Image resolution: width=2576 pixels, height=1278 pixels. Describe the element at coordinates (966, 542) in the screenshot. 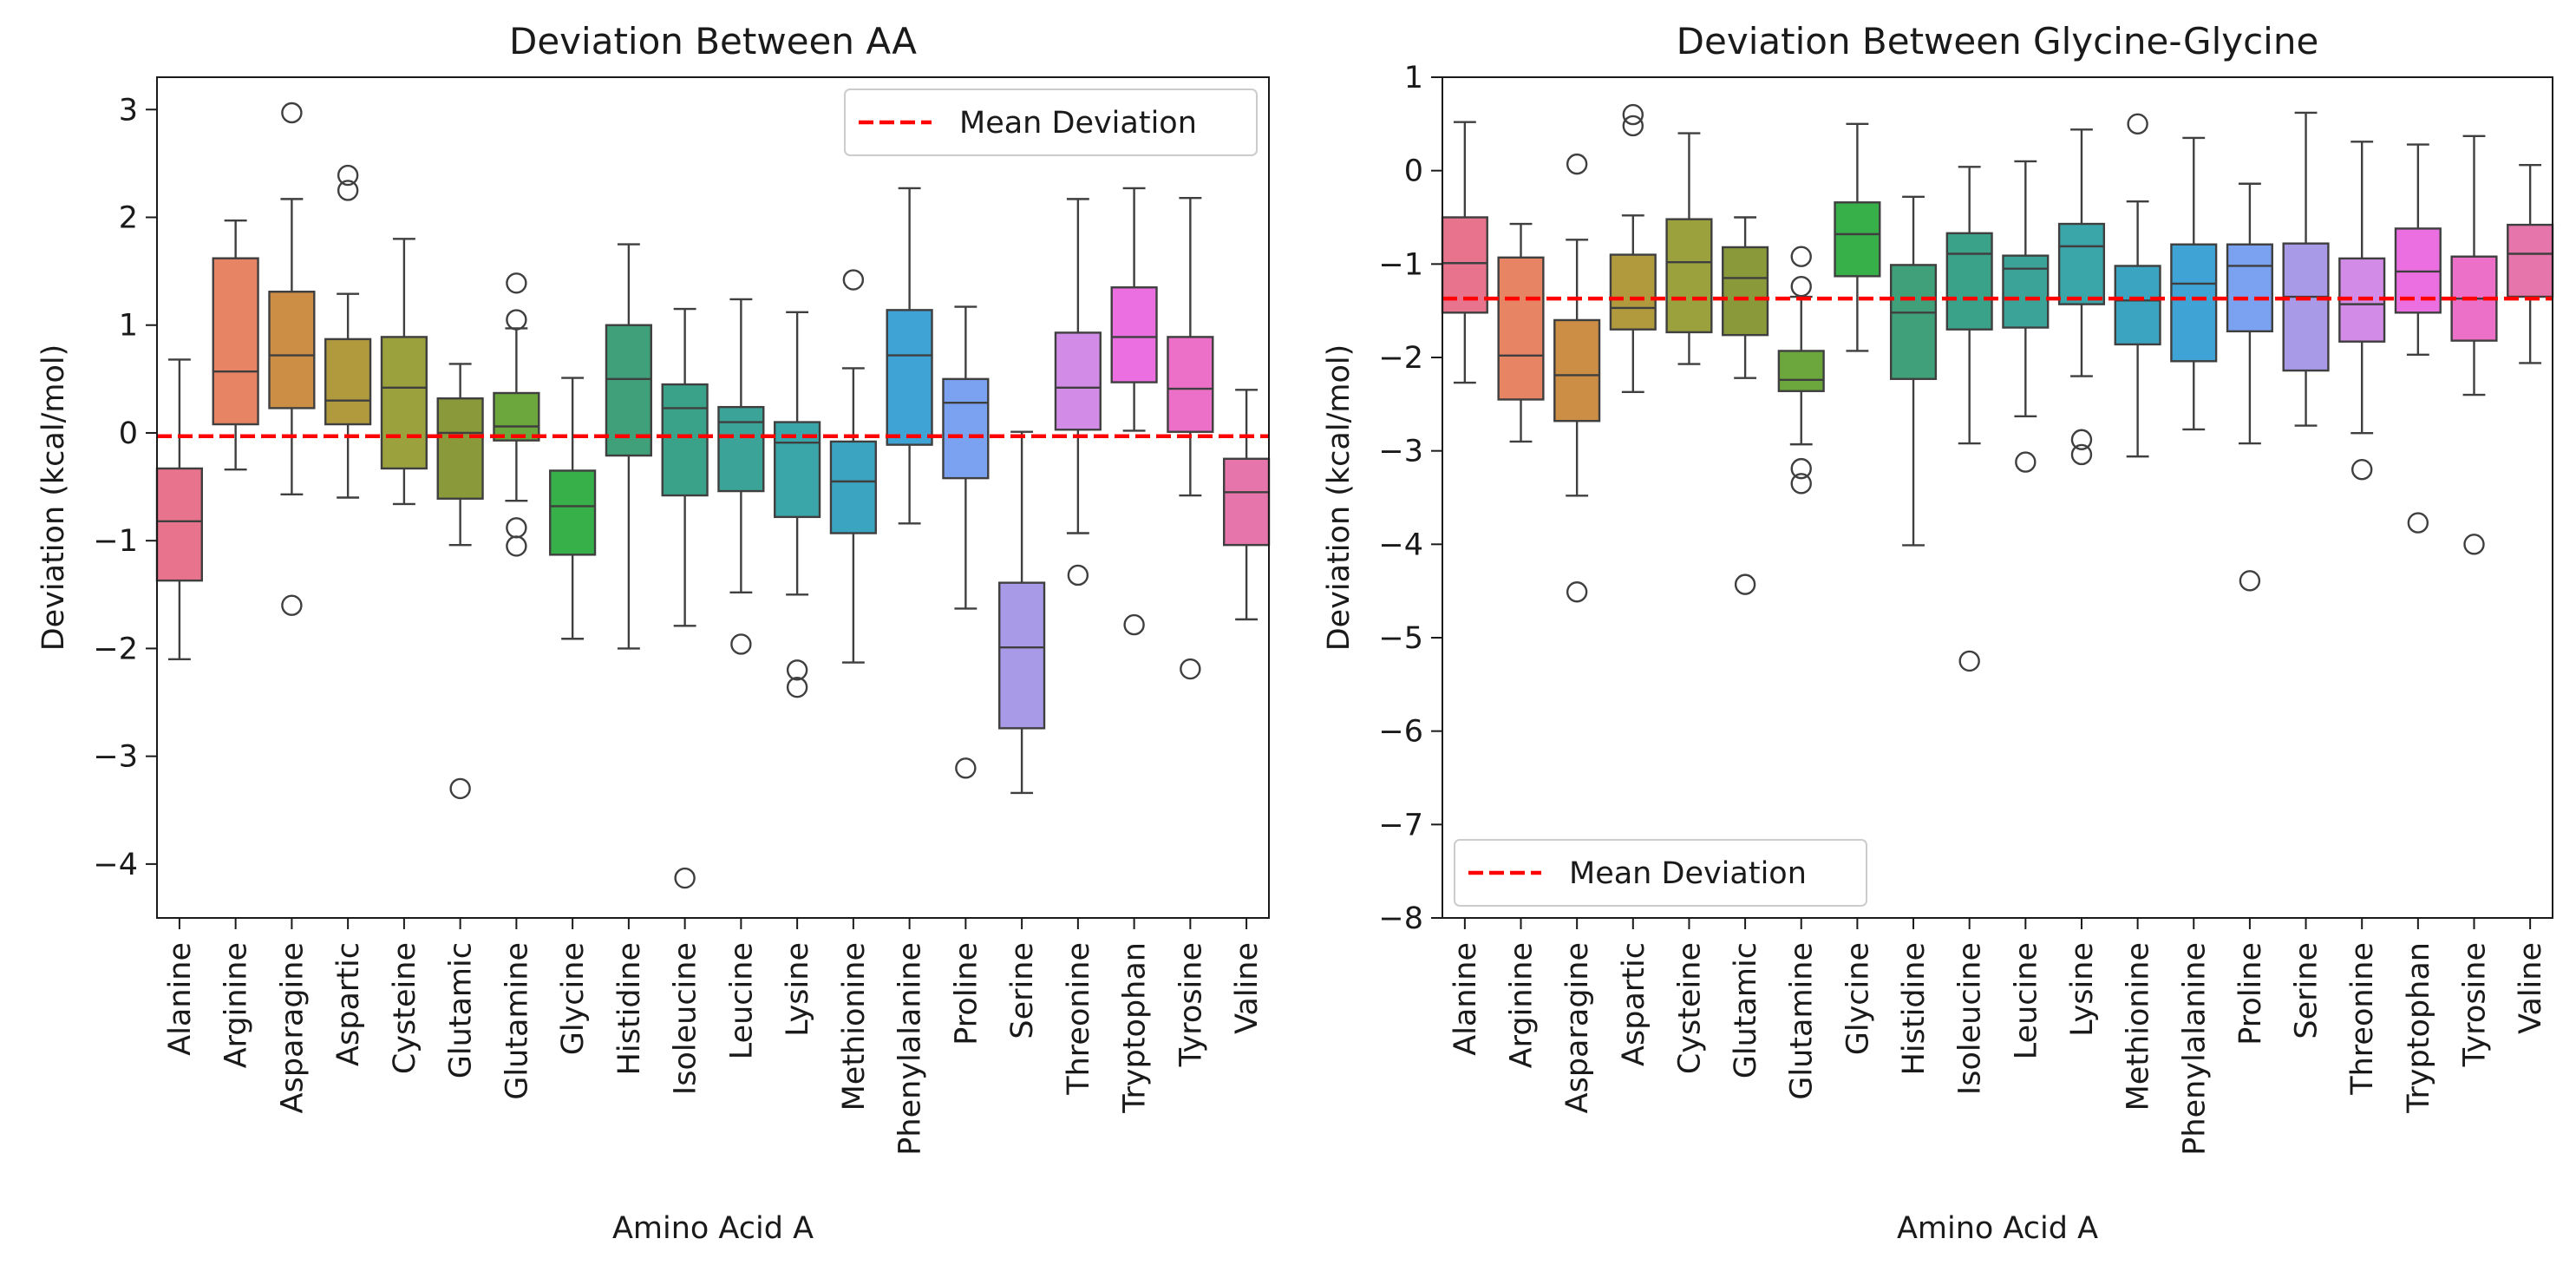

I see `box-proline` at that location.